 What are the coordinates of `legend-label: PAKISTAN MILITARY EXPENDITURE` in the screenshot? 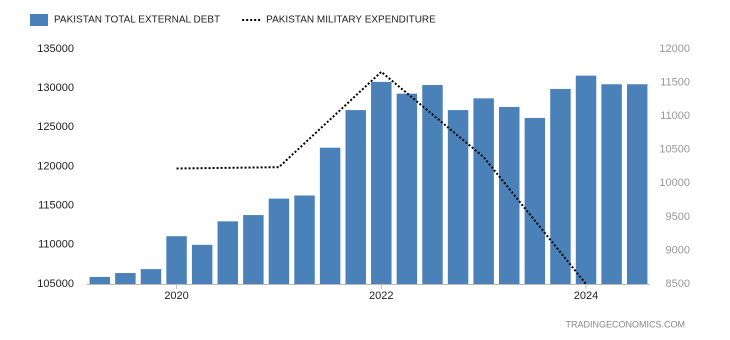 It's located at (351, 20).